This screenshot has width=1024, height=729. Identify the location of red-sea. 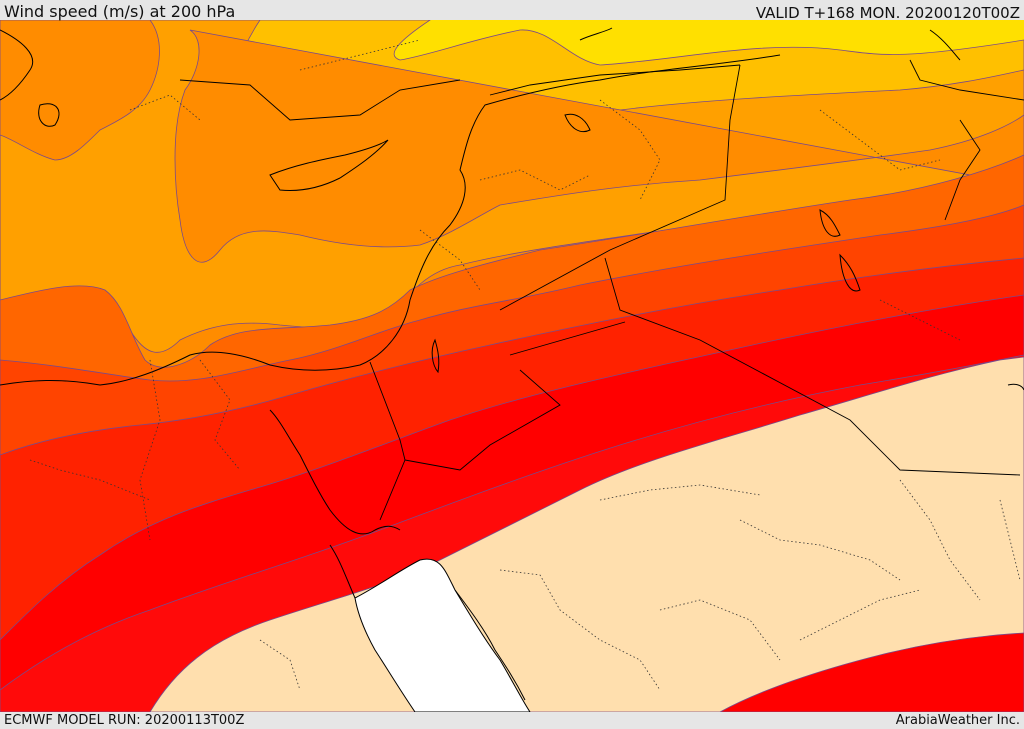
(442, 635).